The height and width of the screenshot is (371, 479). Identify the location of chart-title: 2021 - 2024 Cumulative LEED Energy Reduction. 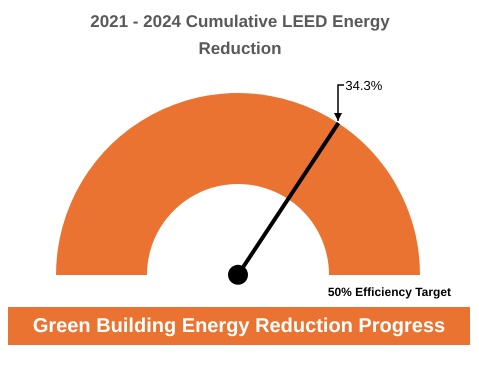
(240, 35).